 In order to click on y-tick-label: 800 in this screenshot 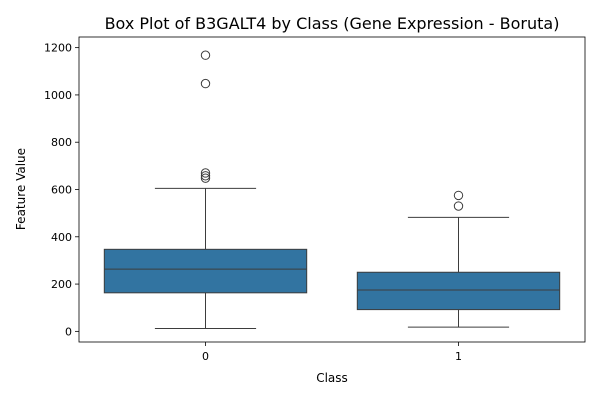, I will do `click(61, 142)`.